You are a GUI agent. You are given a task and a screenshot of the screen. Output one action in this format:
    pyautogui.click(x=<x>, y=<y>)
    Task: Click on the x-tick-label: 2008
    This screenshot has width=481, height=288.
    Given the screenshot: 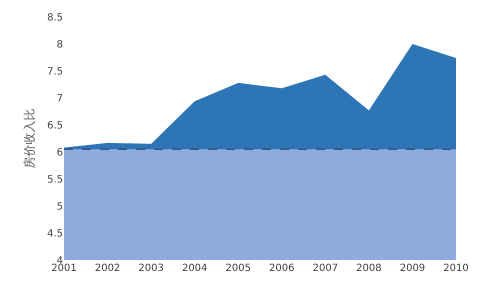 What is the action you would take?
    pyautogui.click(x=369, y=268)
    